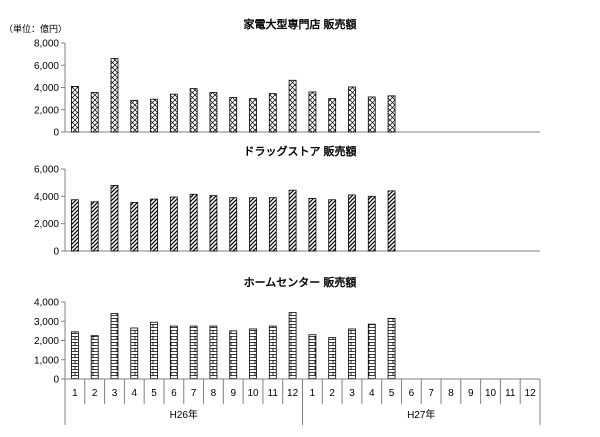  Describe the element at coordinates (300, 282) in the screenshot. I see `chart-title: ホームセンター 販売額` at that location.